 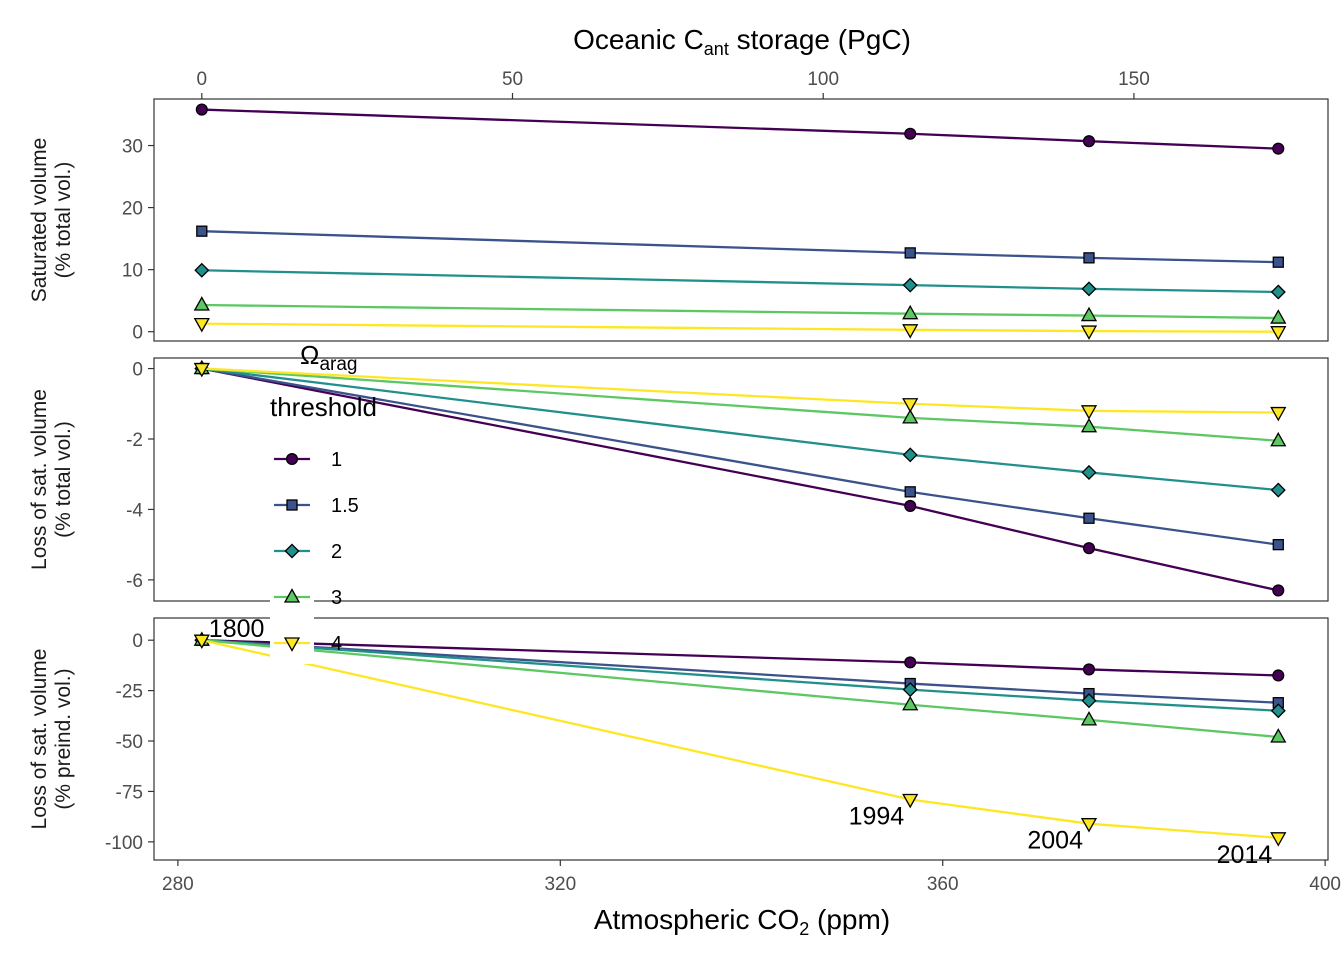 What do you see at coordinates (336, 598) in the screenshot?
I see `legend-label: 3` at bounding box center [336, 598].